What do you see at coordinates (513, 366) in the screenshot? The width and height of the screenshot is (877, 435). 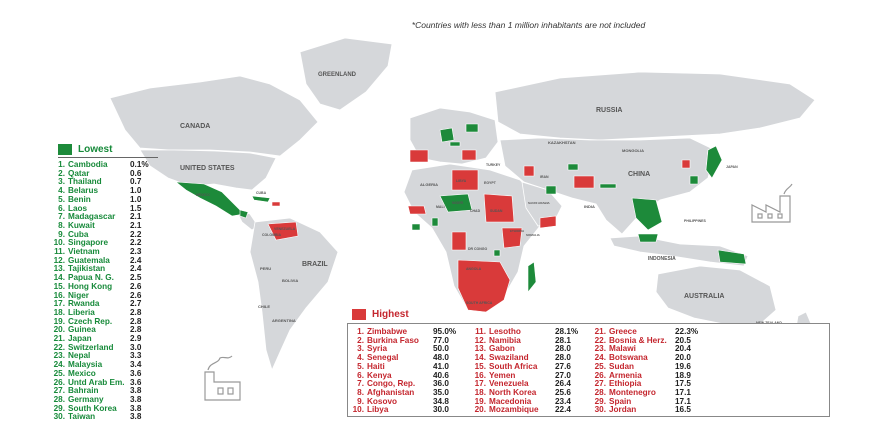 I see `country-name: South Africa` at bounding box center [513, 366].